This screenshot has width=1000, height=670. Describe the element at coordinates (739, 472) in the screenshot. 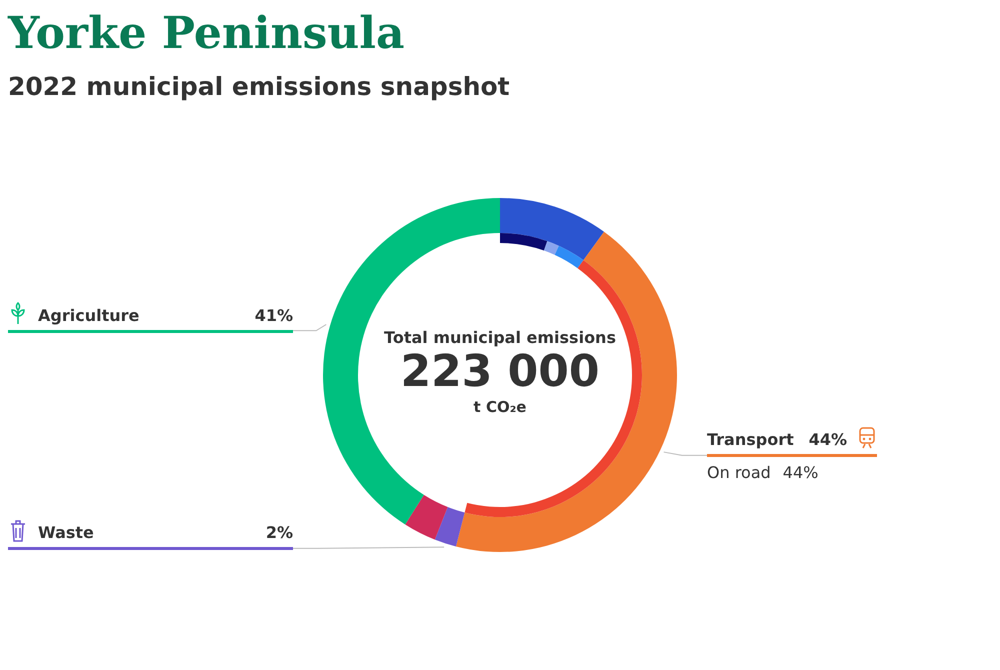

I see `slice-label: On road` at that location.